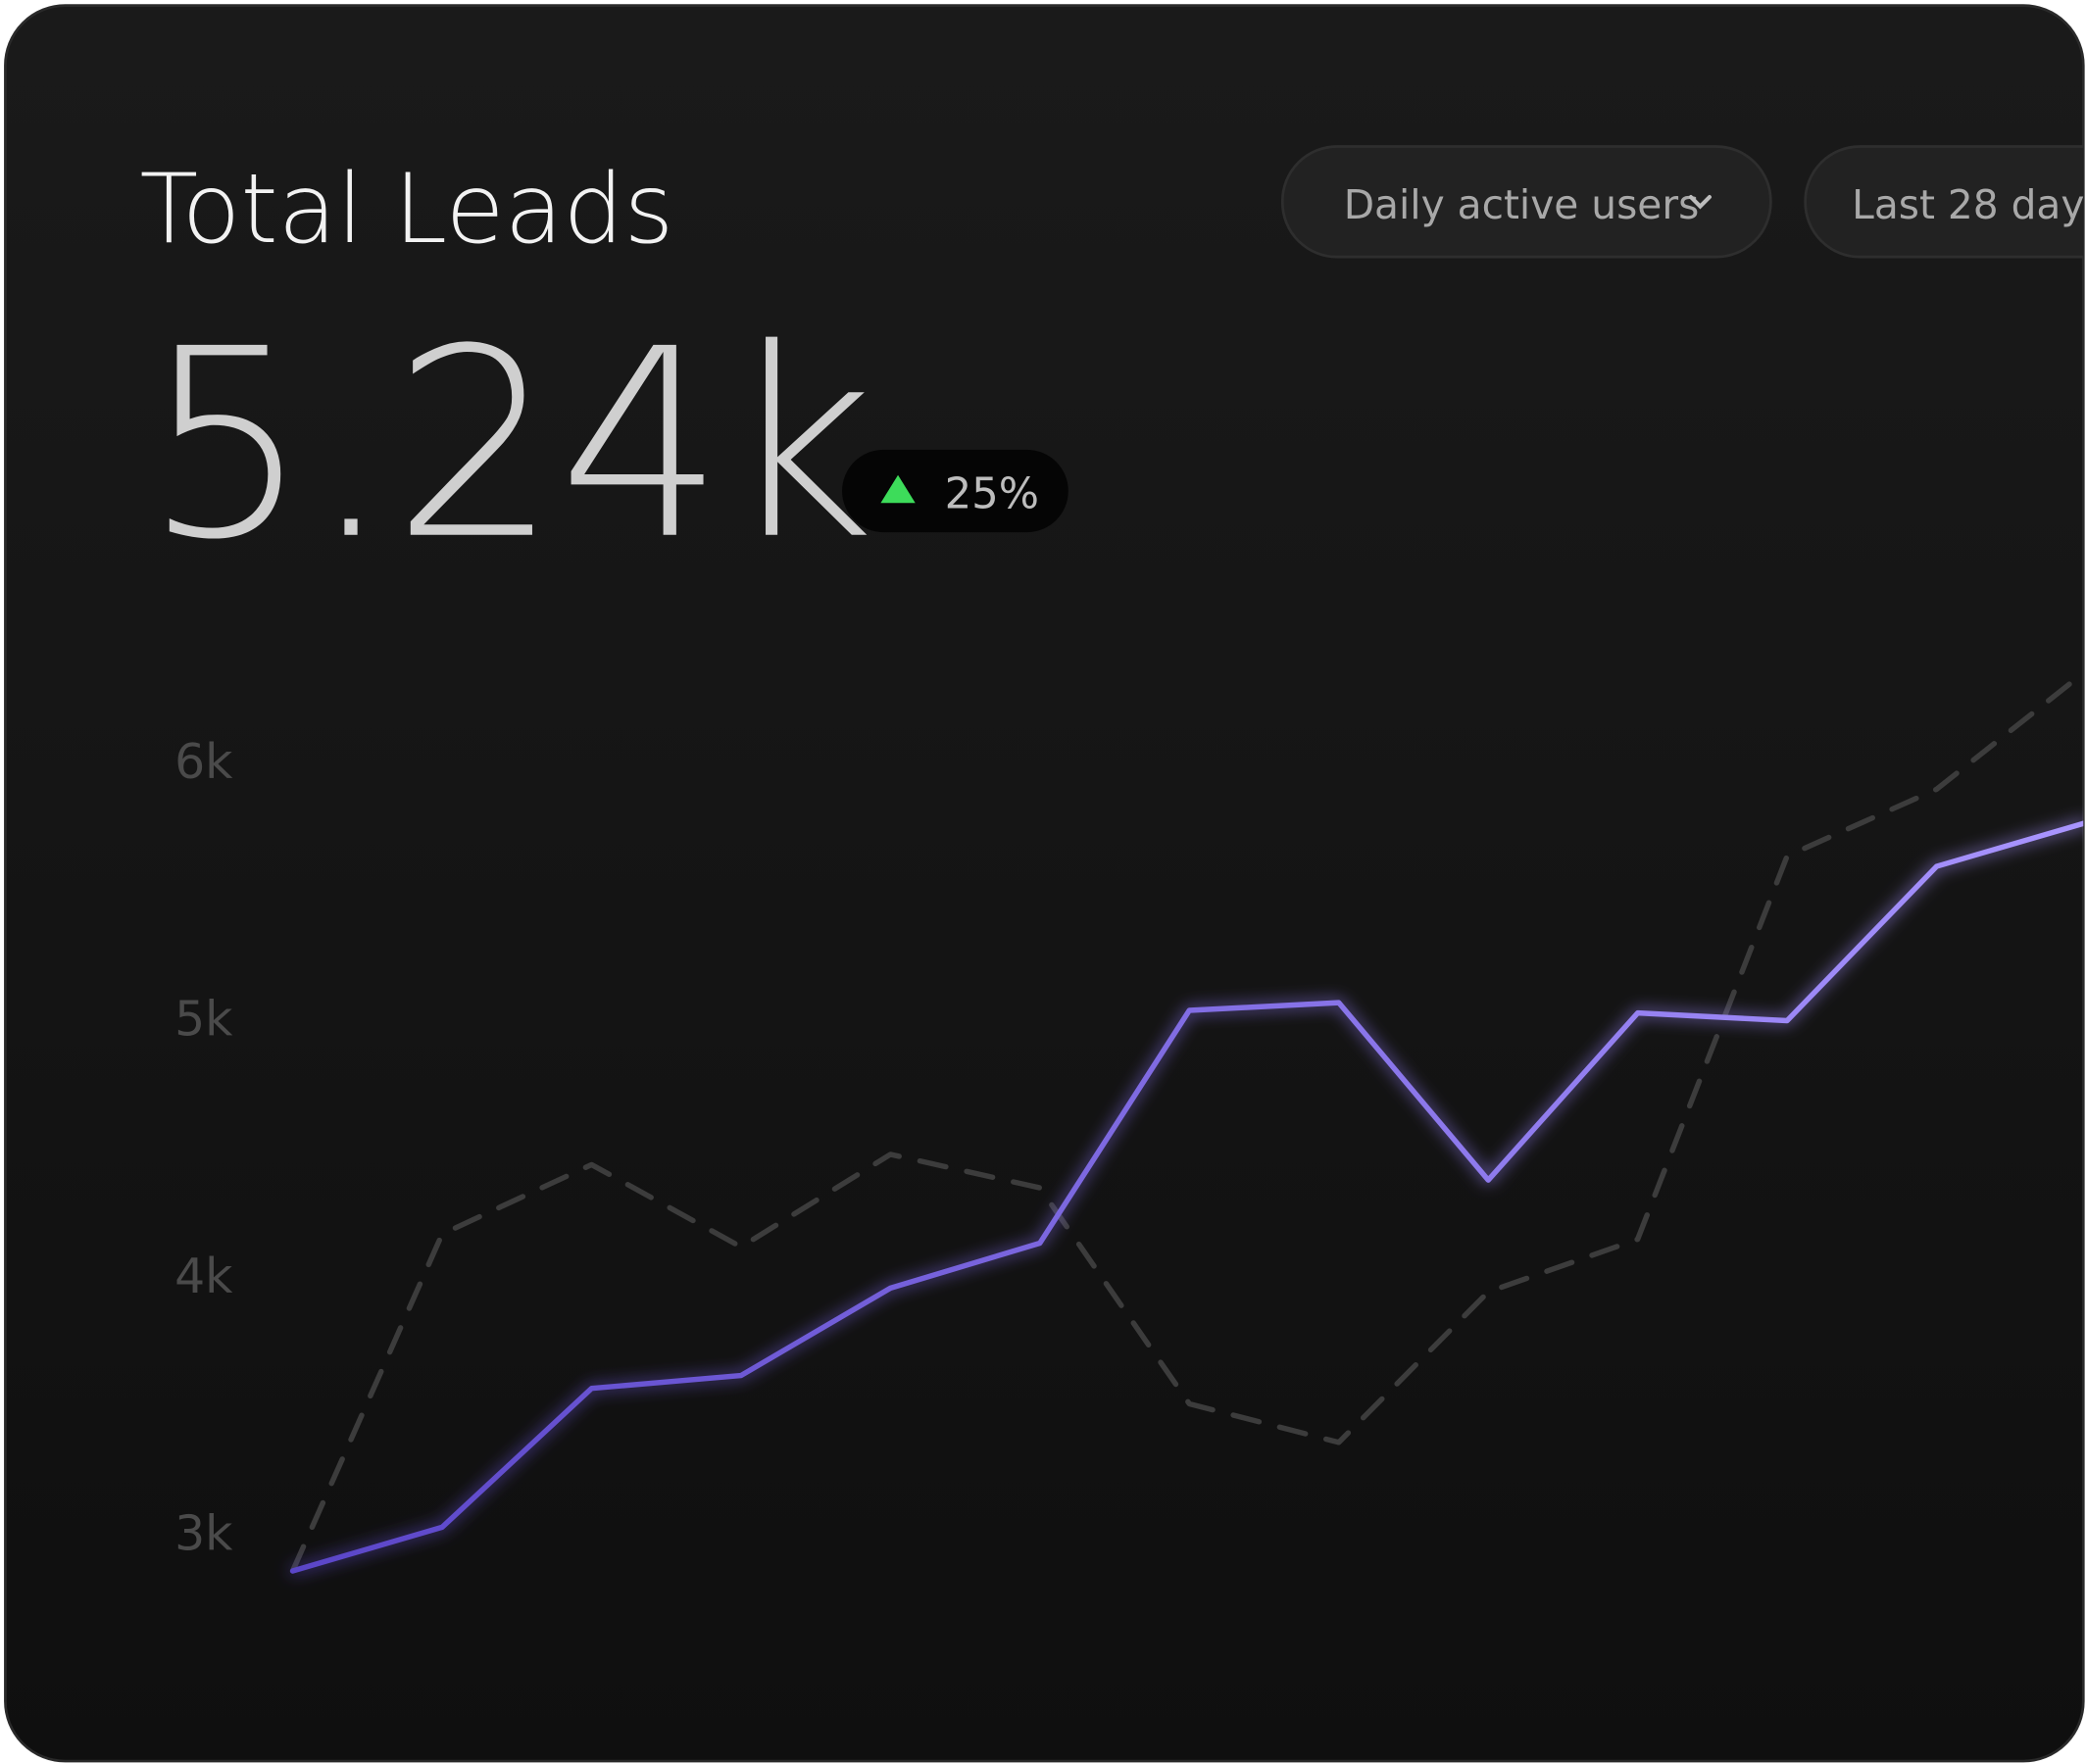 The height and width of the screenshot is (1764, 2086). What do you see at coordinates (510, 445) in the screenshot?
I see `big-number: 5.24k` at bounding box center [510, 445].